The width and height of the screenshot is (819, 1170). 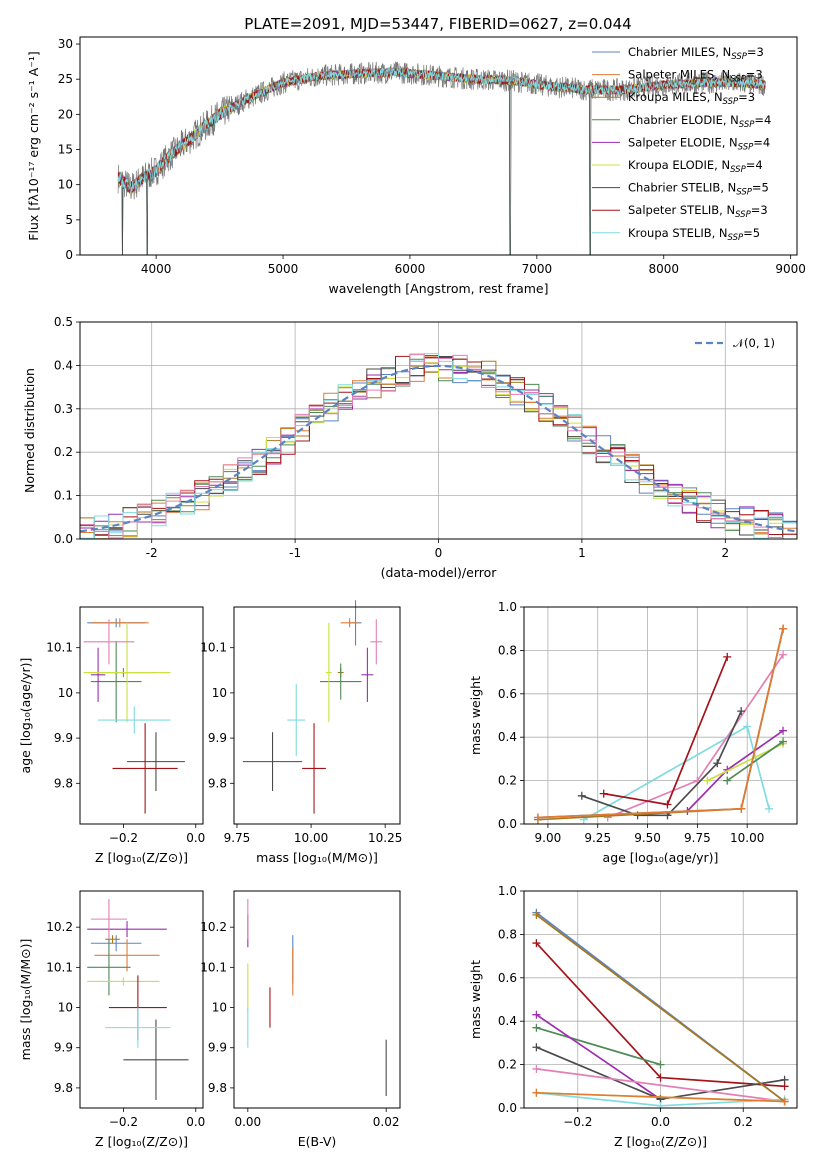 I want to click on plot-area-z-age, so click(x=134, y=716).